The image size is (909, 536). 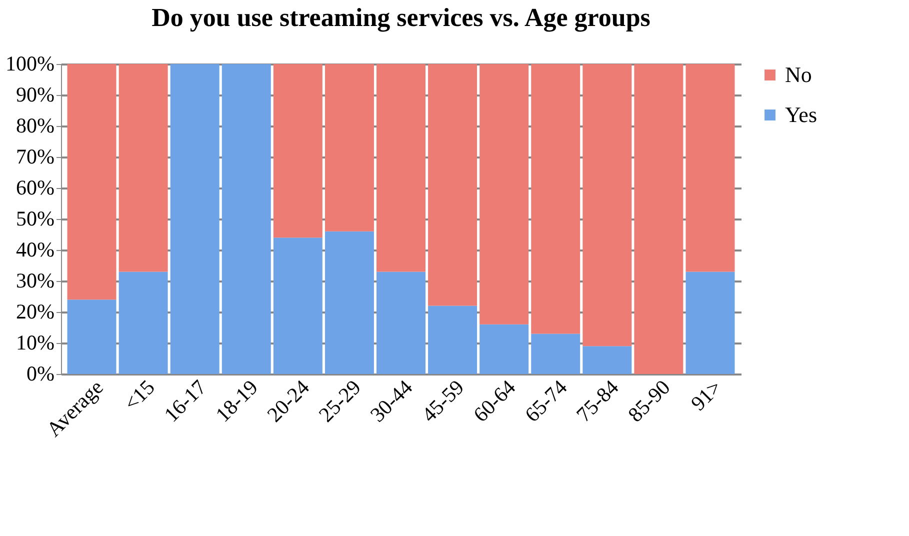 I want to click on y-tick-label: 40%, so click(x=35, y=250).